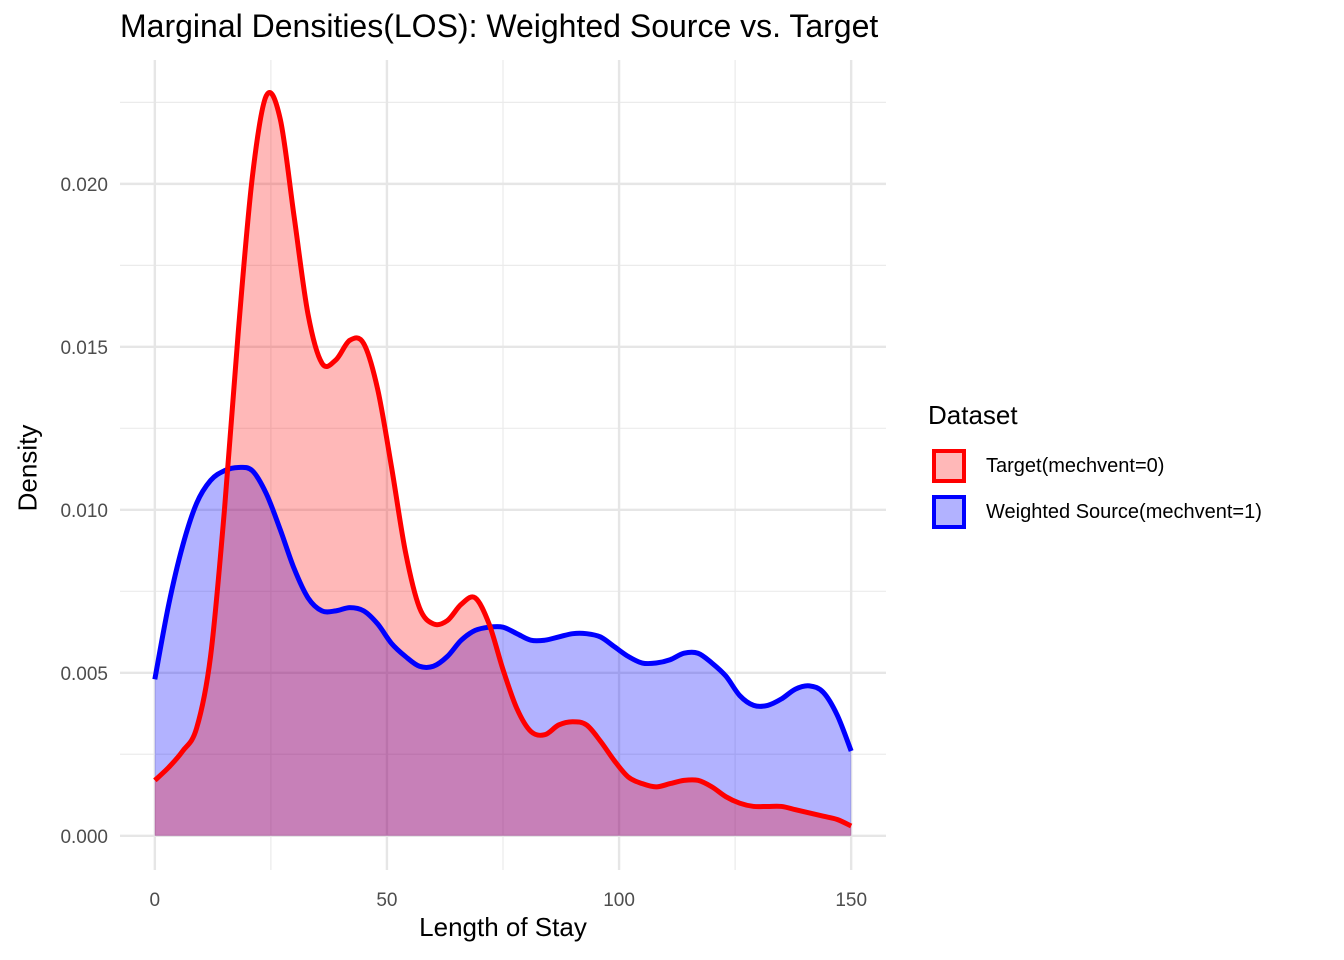 The height and width of the screenshot is (960, 1344). Describe the element at coordinates (27, 468) in the screenshot. I see `y-axis-label: Density` at that location.